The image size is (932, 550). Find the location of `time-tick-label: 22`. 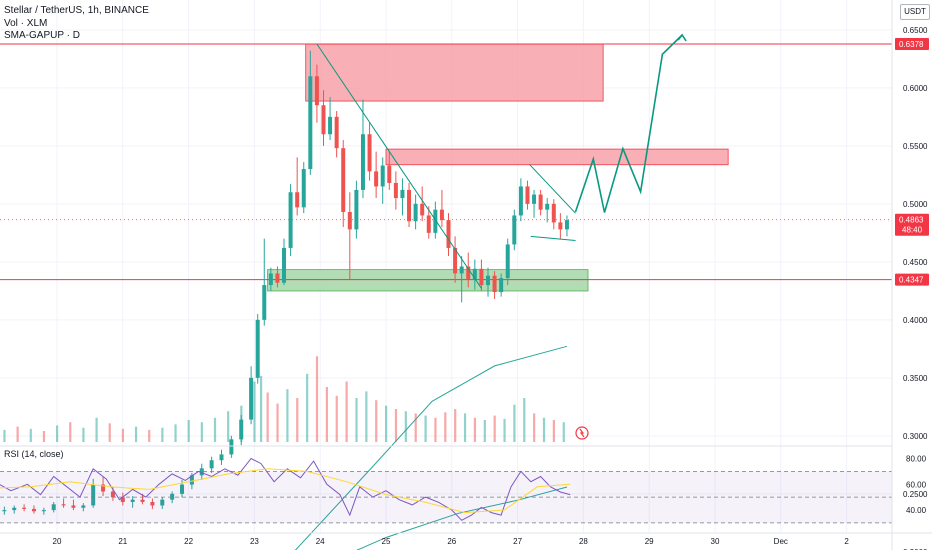

time-tick-label: 22 is located at coordinates (188, 541).